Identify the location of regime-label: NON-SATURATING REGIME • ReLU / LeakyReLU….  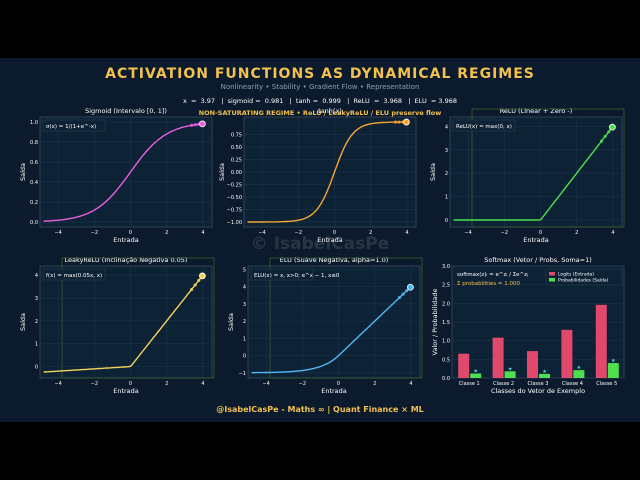
(320, 113).